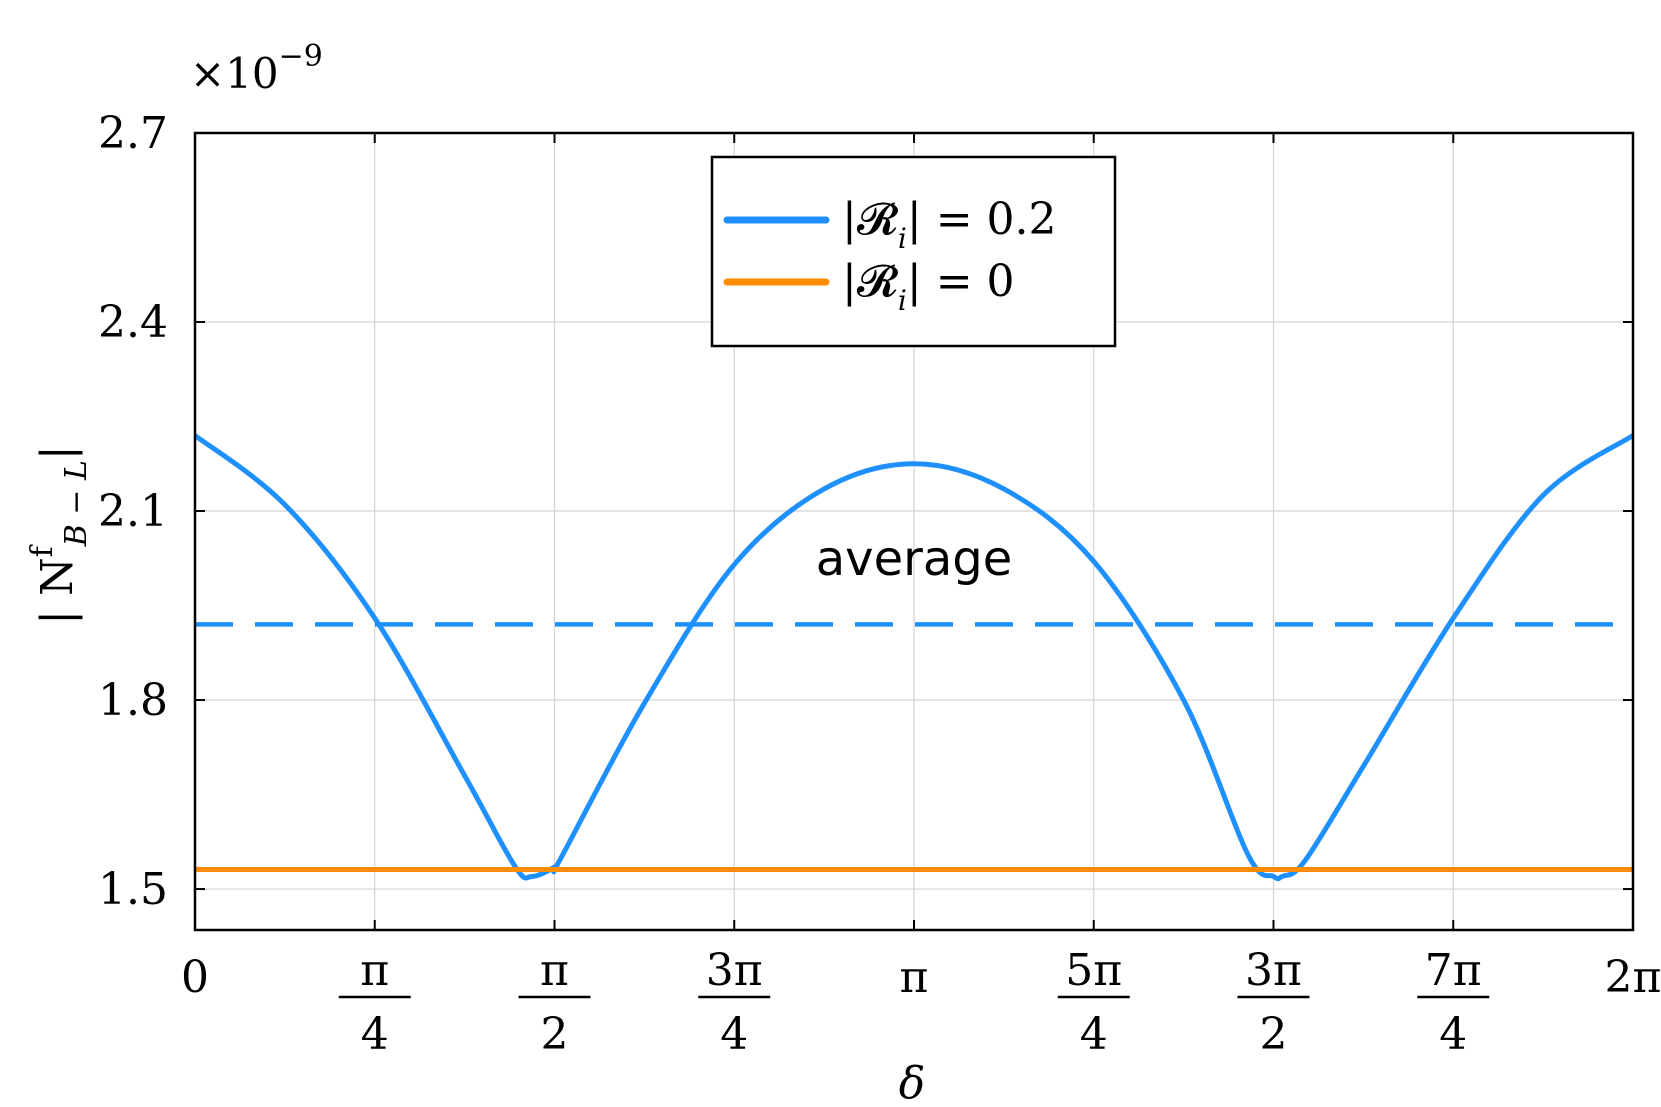  I want to click on average-layer: average, so click(914, 579).